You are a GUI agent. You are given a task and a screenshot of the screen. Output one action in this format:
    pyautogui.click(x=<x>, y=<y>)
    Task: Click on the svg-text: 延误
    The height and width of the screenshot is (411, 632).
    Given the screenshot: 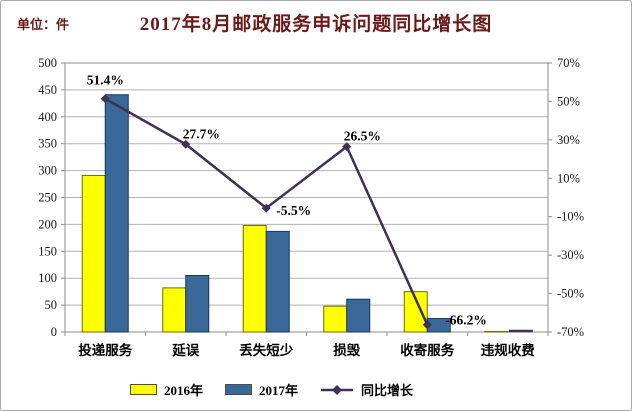 What is the action you would take?
    pyautogui.click(x=185, y=350)
    